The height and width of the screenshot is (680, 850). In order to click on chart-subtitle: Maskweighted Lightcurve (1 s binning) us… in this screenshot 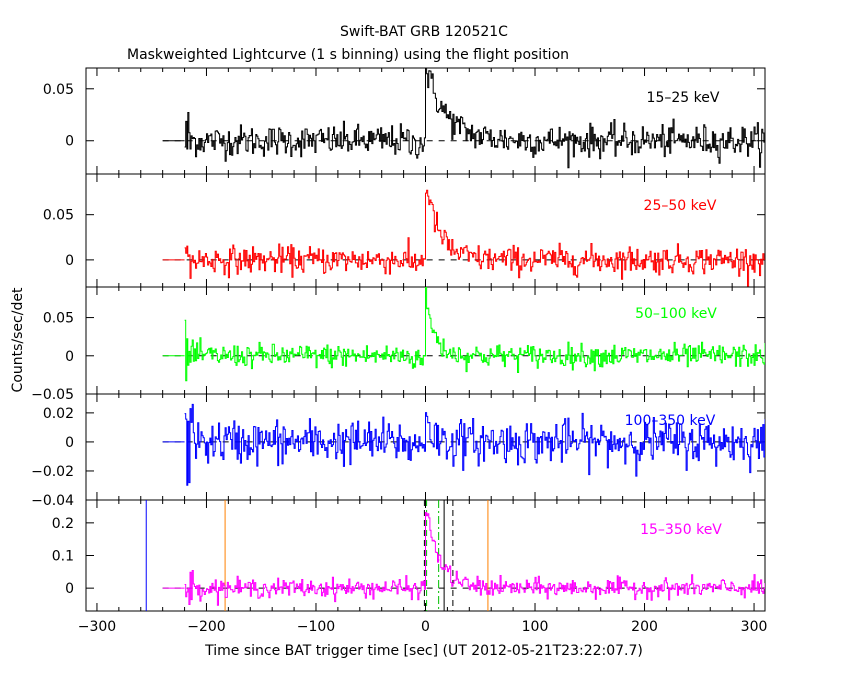, I will do `click(348, 55)`.